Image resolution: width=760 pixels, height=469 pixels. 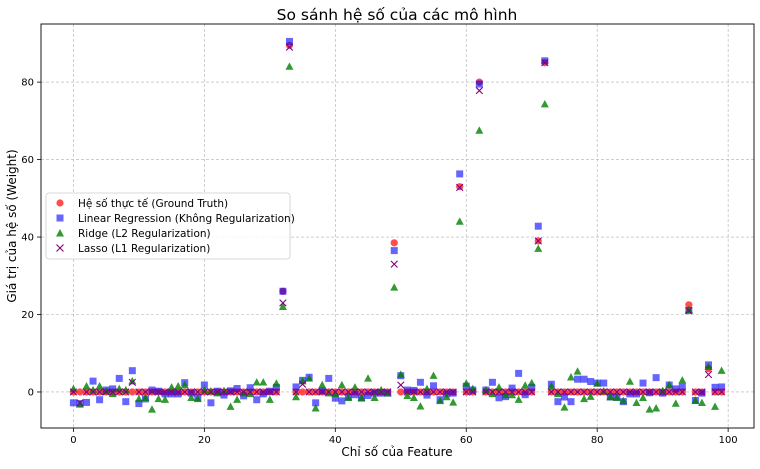 I want to click on legend-marker-triangle, so click(x=60, y=233).